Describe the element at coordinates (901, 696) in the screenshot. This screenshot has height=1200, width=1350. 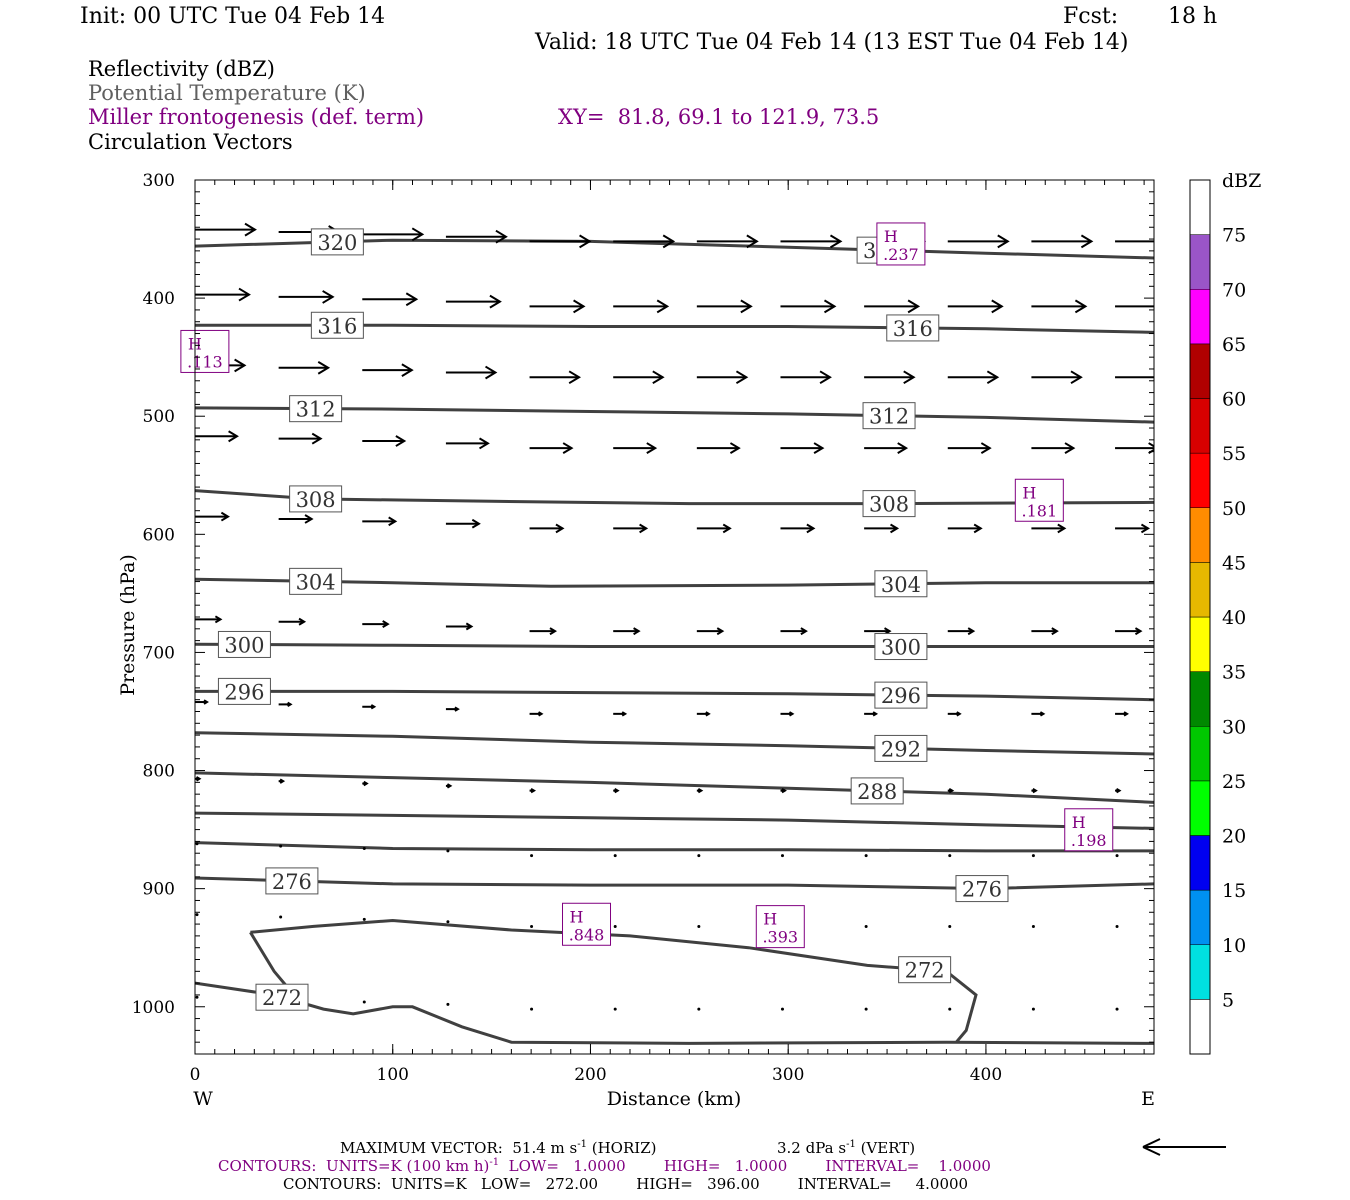
I see `theta-label: 296` at that location.